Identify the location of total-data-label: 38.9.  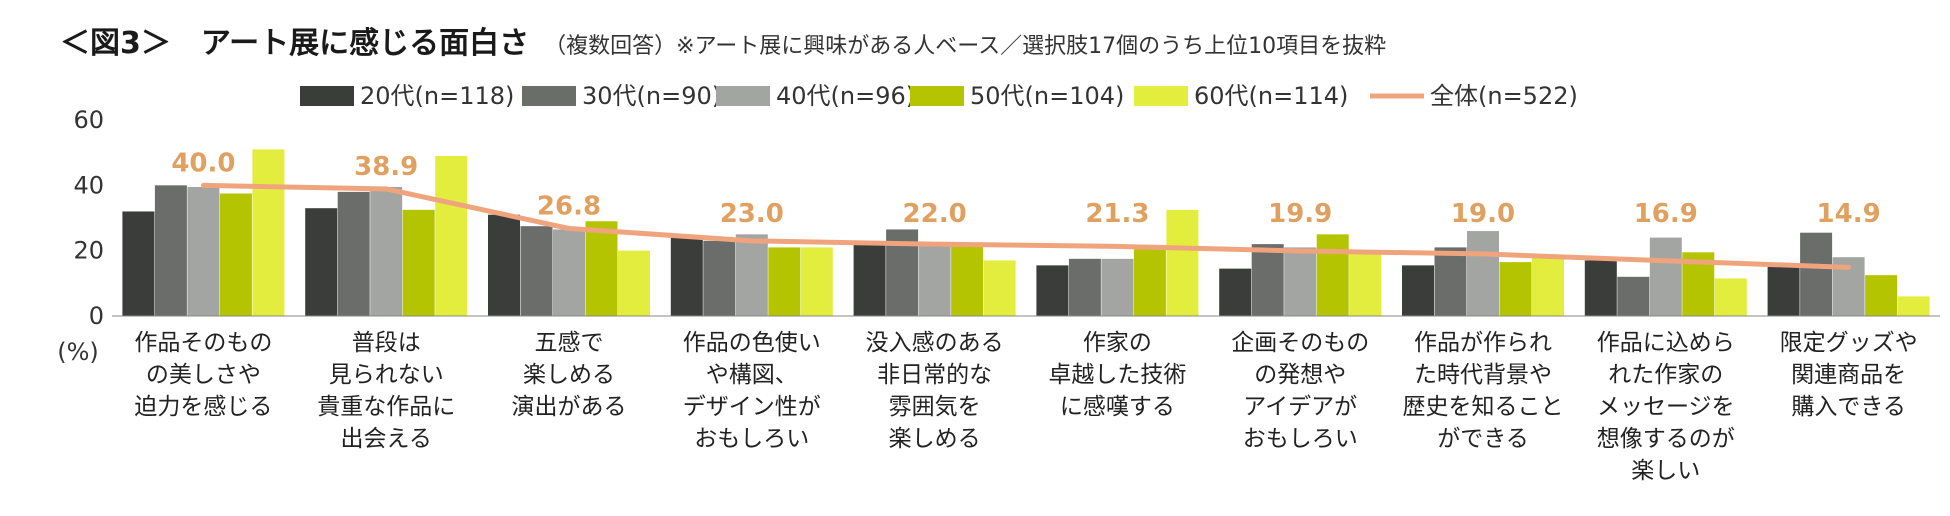
(386, 167).